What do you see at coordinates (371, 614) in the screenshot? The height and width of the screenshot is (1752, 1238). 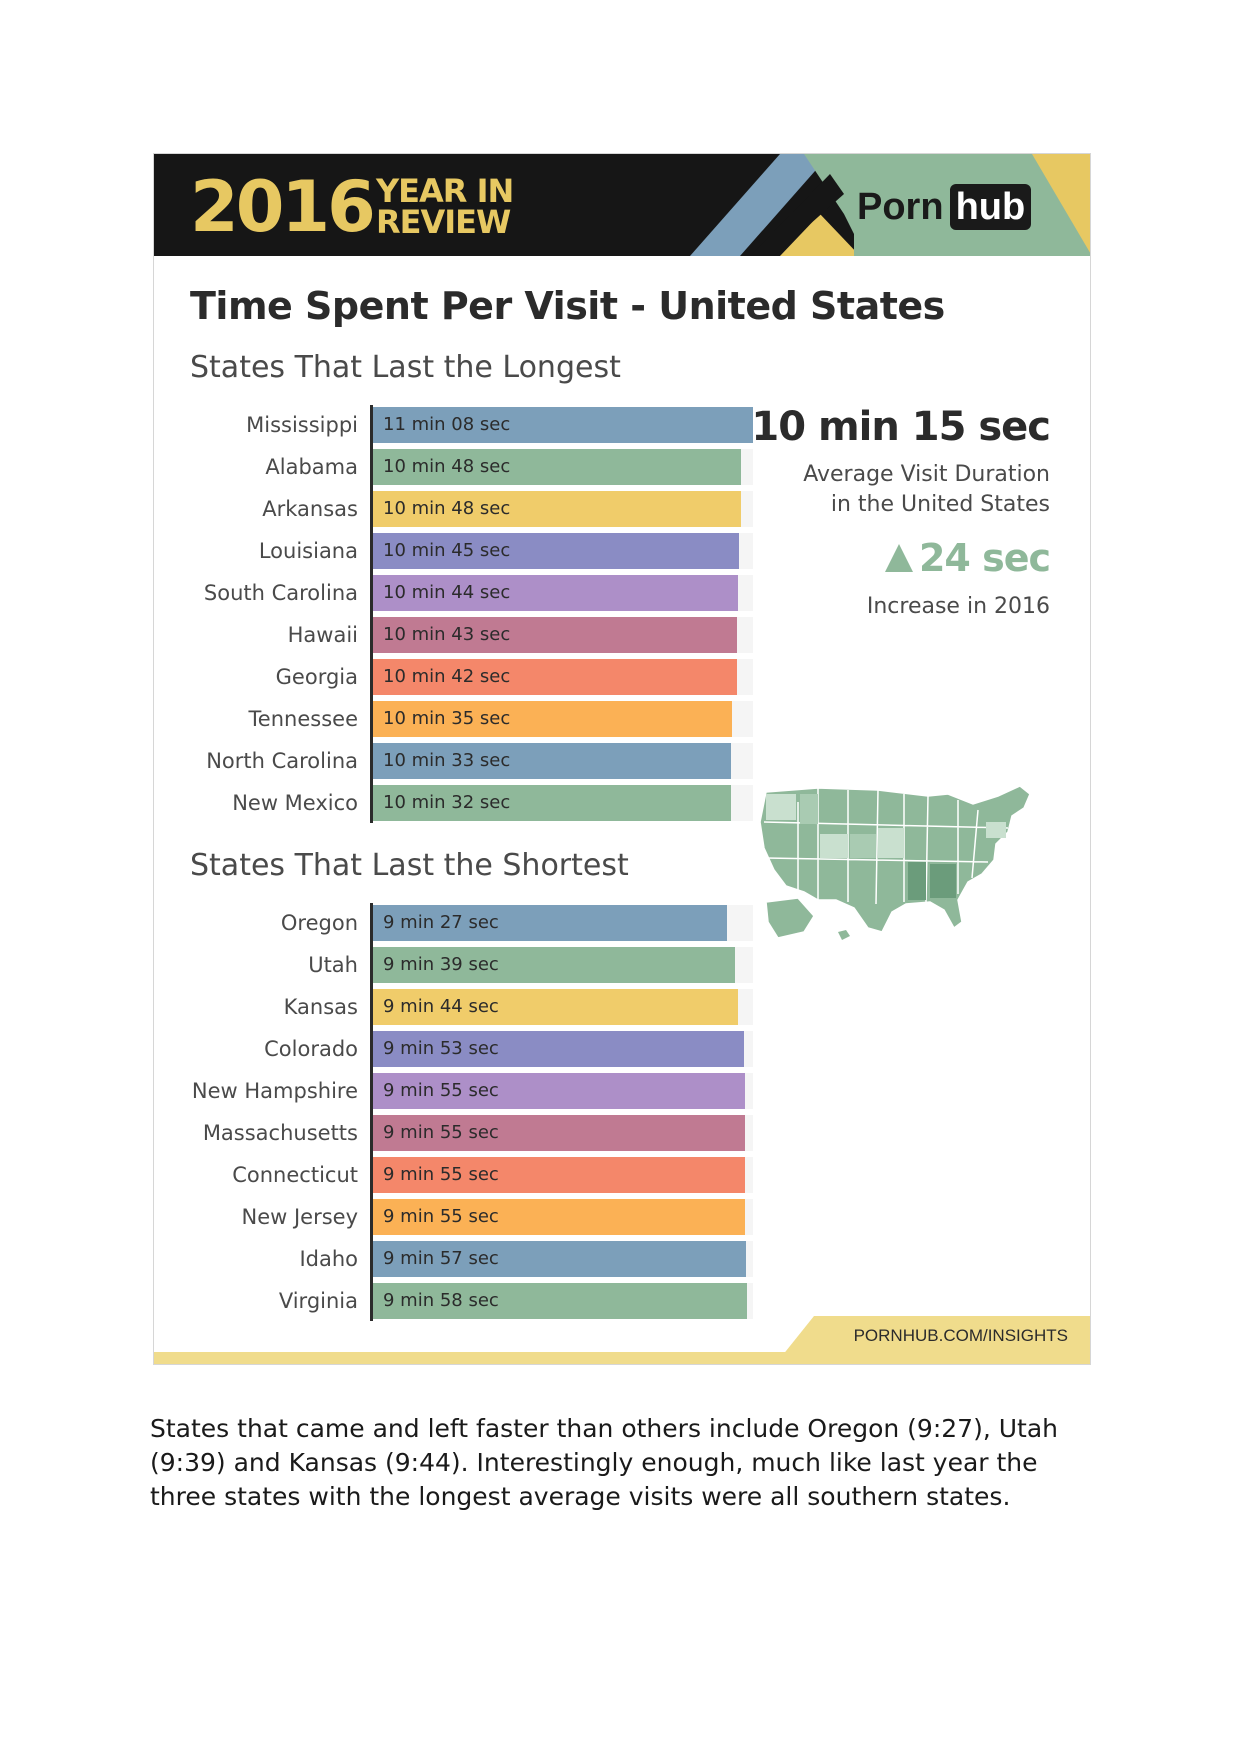 I see `longest-axis-line` at bounding box center [371, 614].